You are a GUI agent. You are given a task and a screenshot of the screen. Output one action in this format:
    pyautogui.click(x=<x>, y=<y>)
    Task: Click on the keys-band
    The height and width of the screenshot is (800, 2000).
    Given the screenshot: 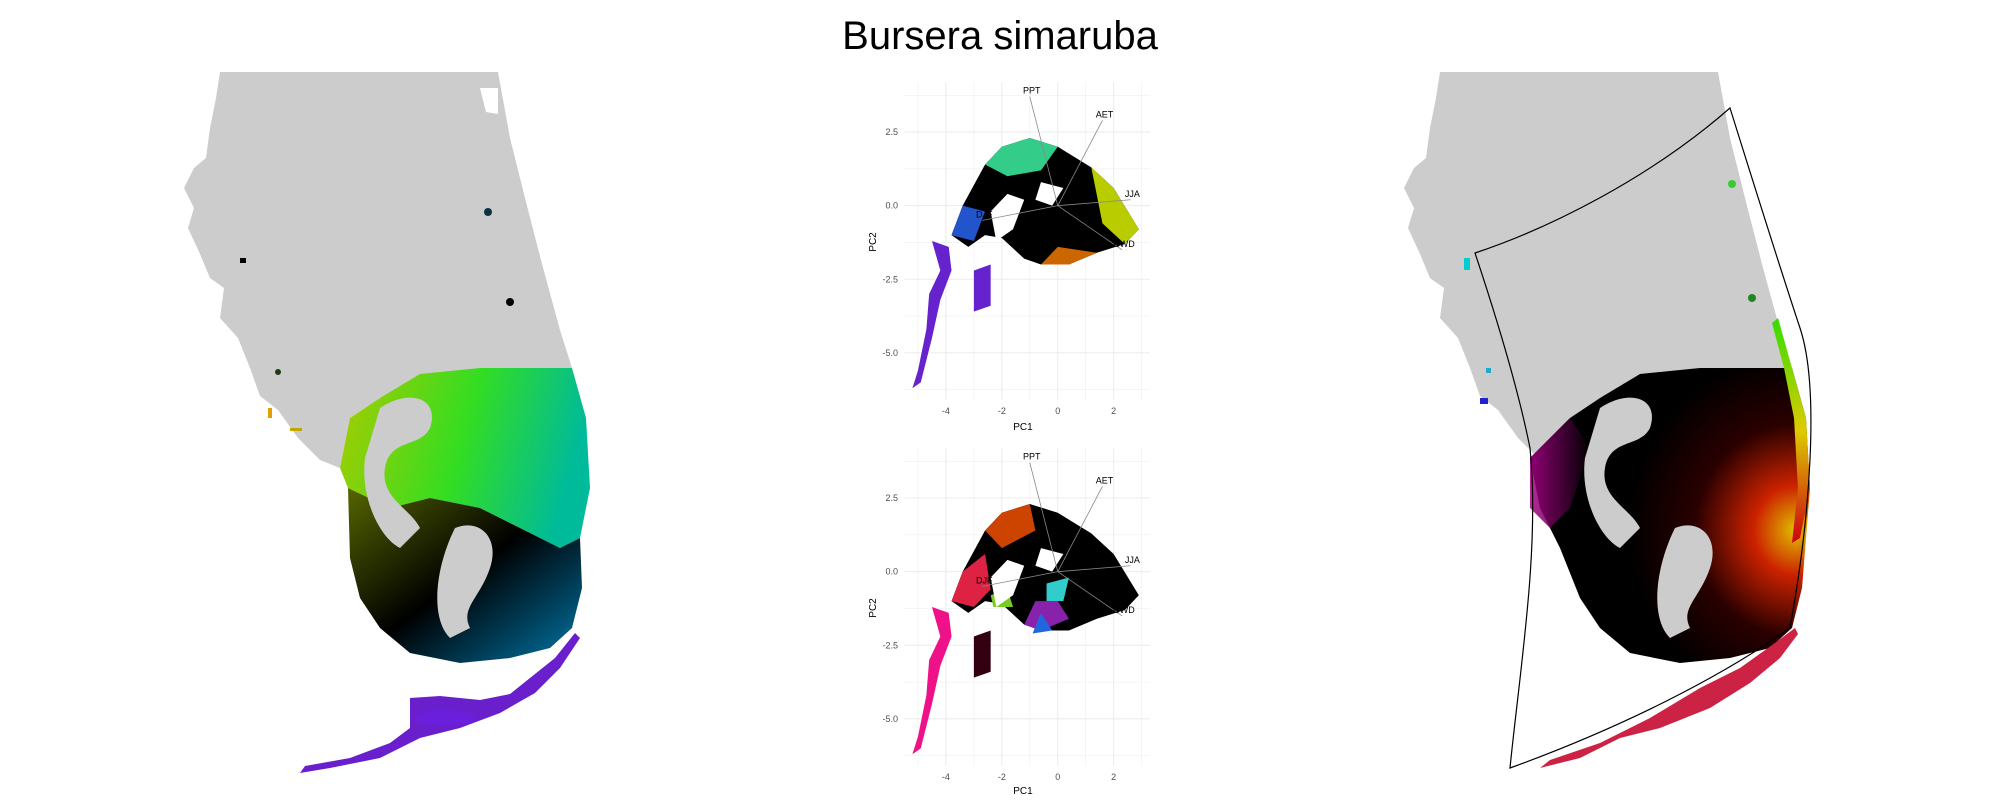 What is the action you would take?
    pyautogui.click(x=440, y=703)
    